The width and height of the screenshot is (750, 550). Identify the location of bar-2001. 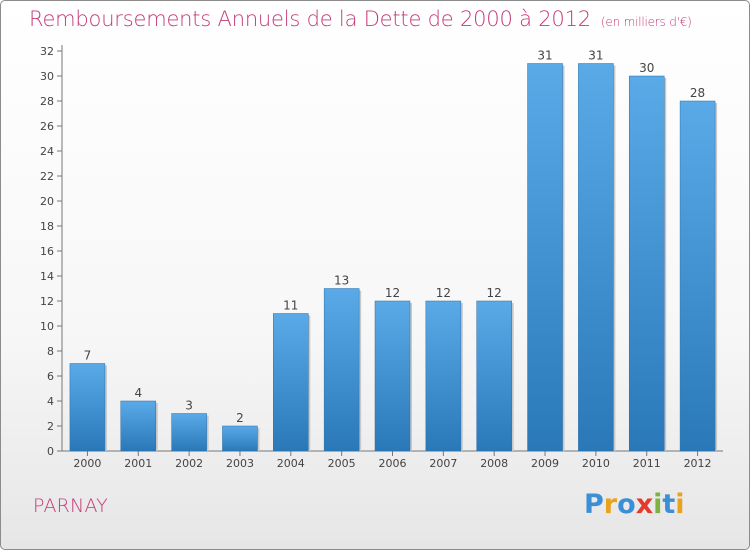
(138, 426).